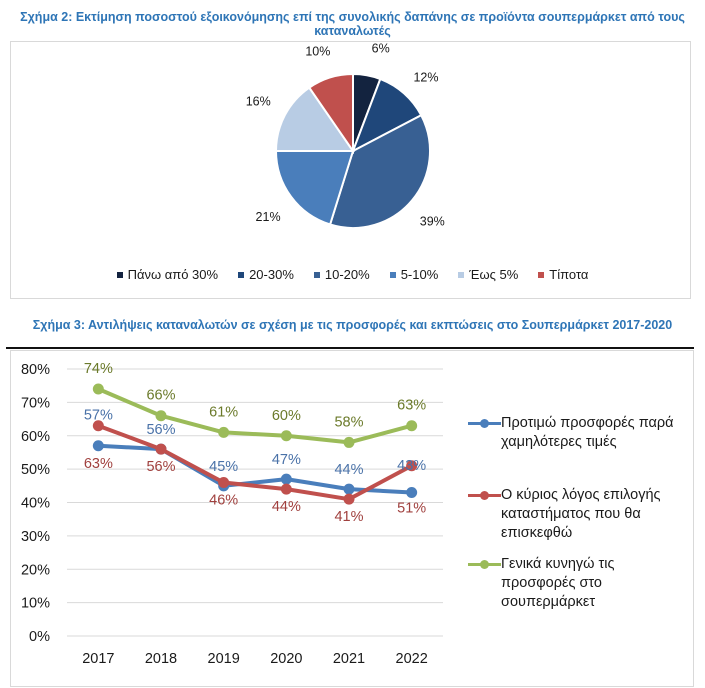 The width and height of the screenshot is (705, 688). What do you see at coordinates (271, 274) in the screenshot?
I see `pie-legend-label: 20-30%` at bounding box center [271, 274].